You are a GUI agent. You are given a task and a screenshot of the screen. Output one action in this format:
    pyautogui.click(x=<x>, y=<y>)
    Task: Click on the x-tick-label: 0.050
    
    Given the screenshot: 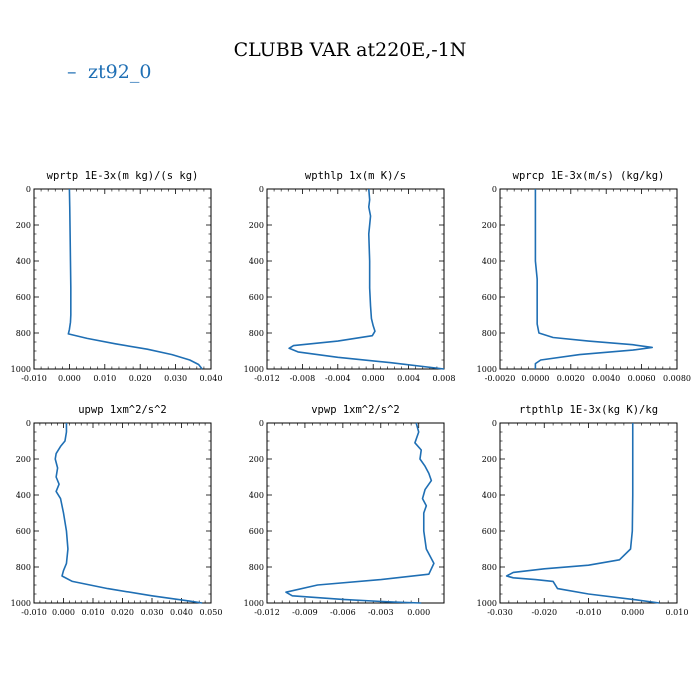 What is the action you would take?
    pyautogui.click(x=211, y=612)
    